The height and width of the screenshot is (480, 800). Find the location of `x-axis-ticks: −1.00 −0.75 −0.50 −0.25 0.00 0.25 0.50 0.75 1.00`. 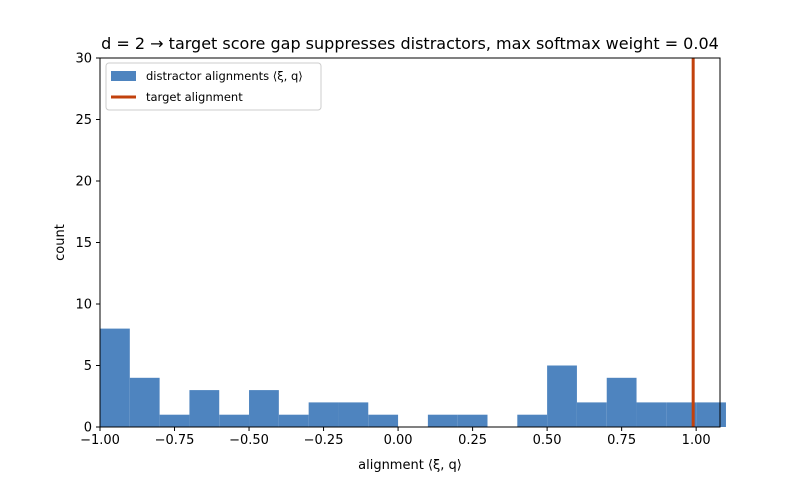

x-axis-ticks: −1.00 −0.75 −0.50 −0.25 0.00 0.25 0.50 0.75 1.00 is located at coordinates (395, 437).